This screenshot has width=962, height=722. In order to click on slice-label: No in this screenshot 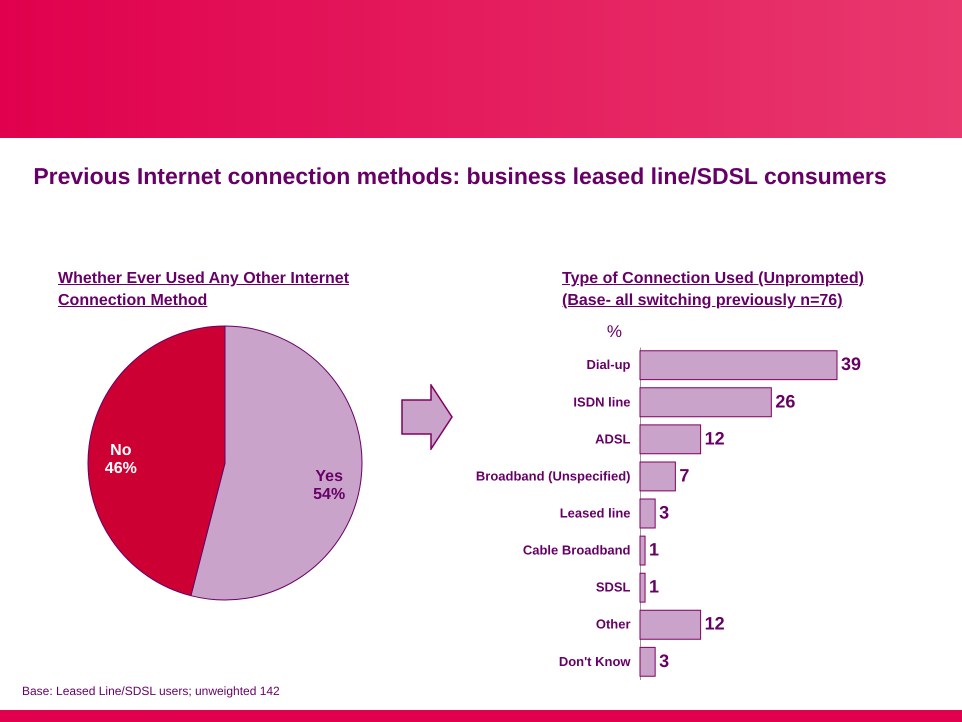, I will do `click(121, 450)`.